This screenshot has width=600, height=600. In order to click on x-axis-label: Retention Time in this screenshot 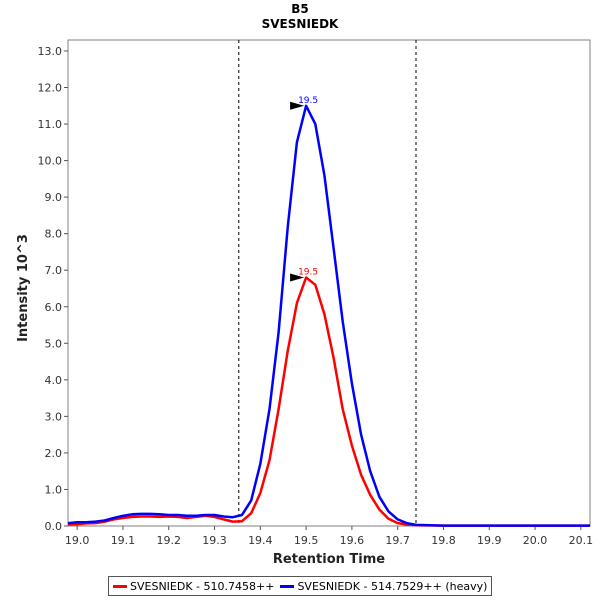, I will do `click(329, 559)`.